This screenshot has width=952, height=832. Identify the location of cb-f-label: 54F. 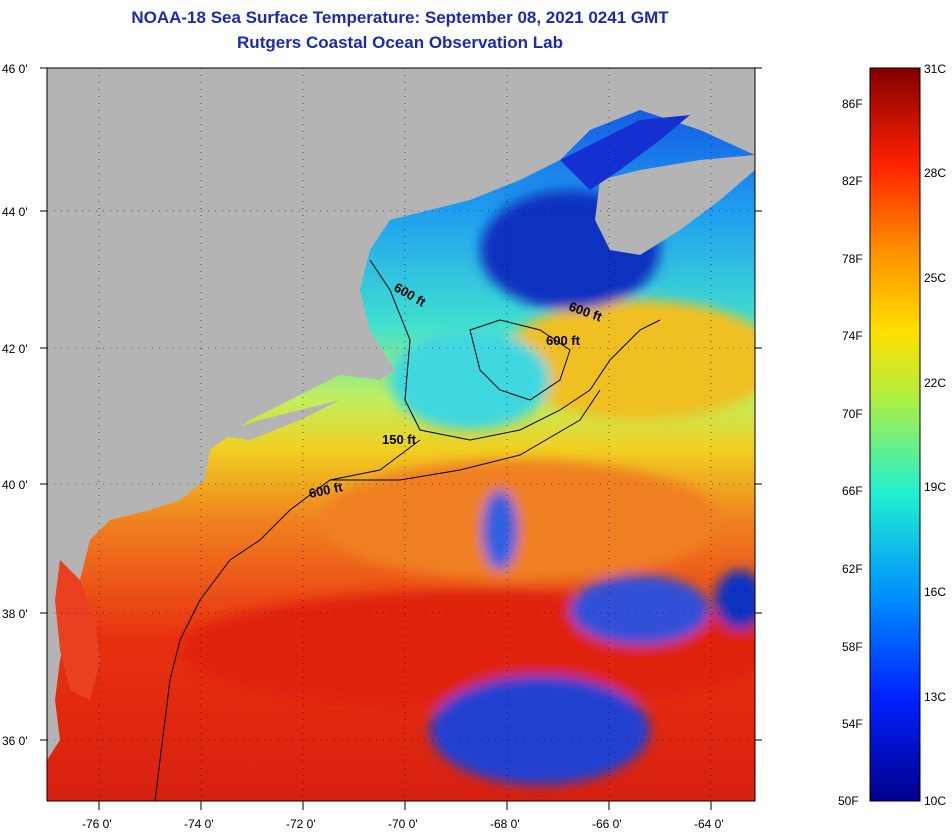
(852, 724).